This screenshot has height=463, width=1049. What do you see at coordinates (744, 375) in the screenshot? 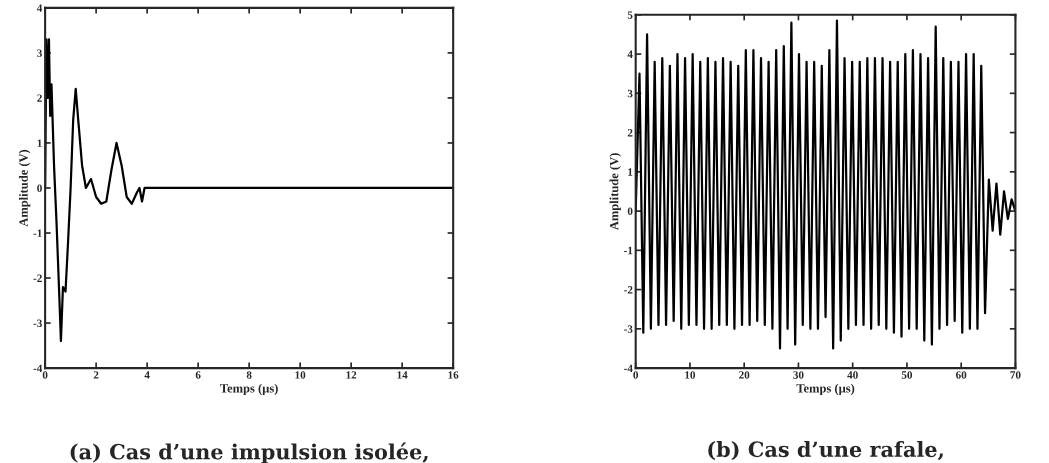
I see `x-tick-label: 20` at bounding box center [744, 375].